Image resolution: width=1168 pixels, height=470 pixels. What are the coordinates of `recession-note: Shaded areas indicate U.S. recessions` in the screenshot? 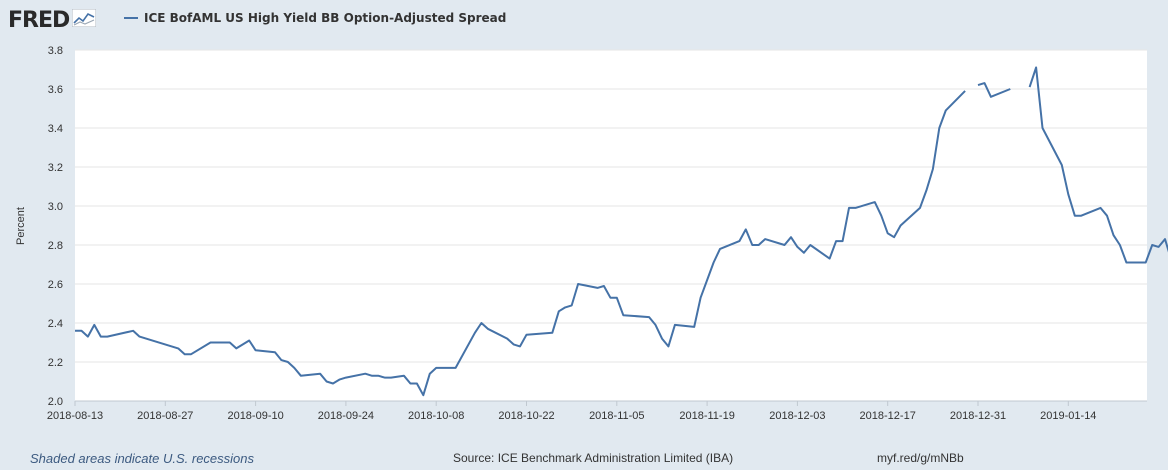 It's located at (142, 458).